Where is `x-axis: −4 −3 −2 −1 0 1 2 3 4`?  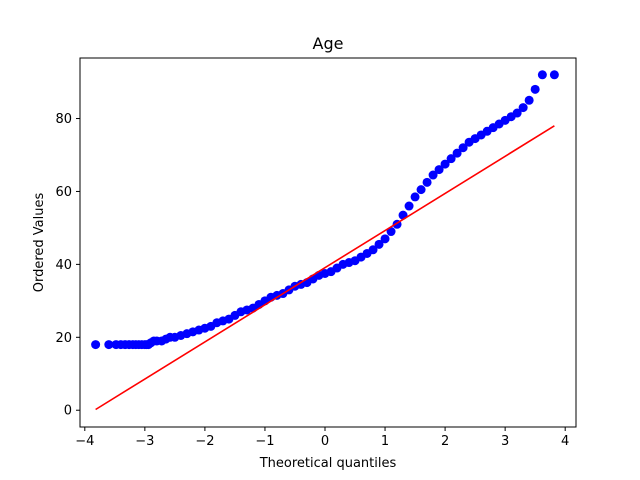
x-axis: −4 −3 −2 −1 0 1 2 3 4 is located at coordinates (322, 438).